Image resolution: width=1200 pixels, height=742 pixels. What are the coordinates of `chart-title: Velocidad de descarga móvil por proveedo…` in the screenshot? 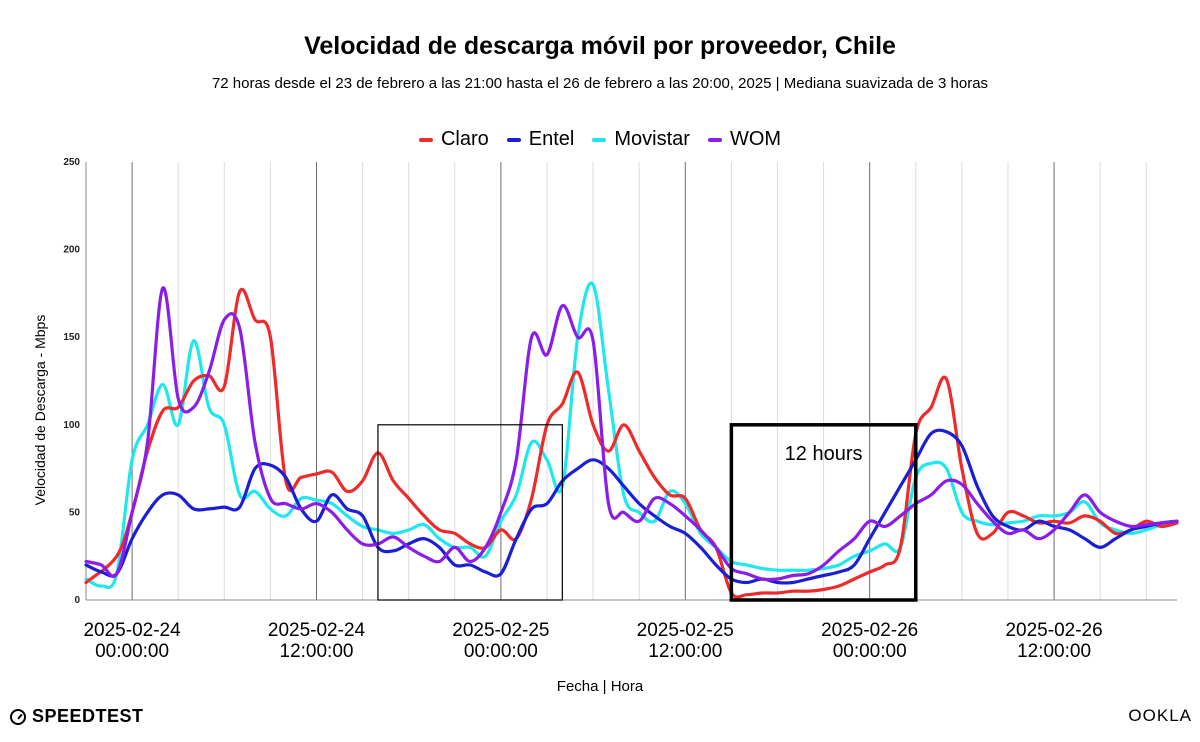 It's located at (600, 46).